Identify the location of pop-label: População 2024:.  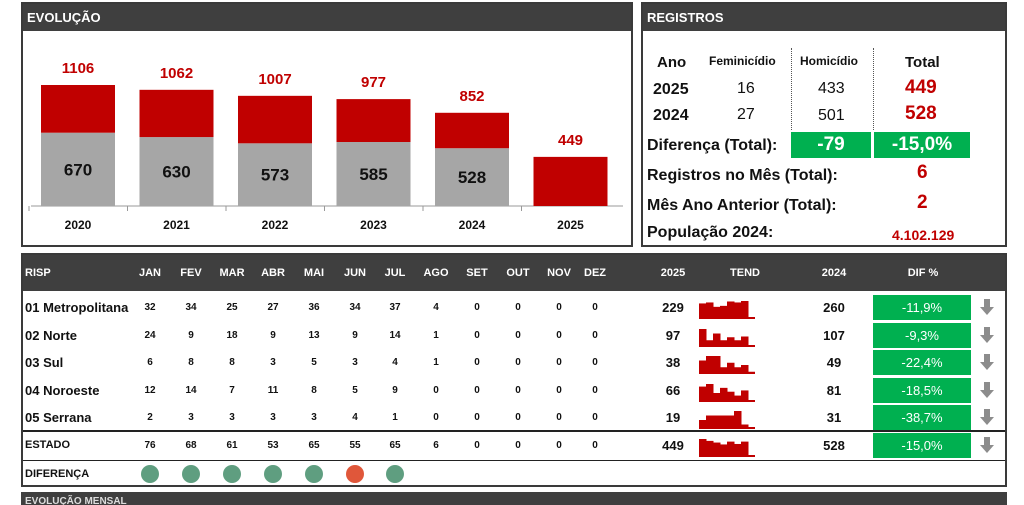
(710, 232).